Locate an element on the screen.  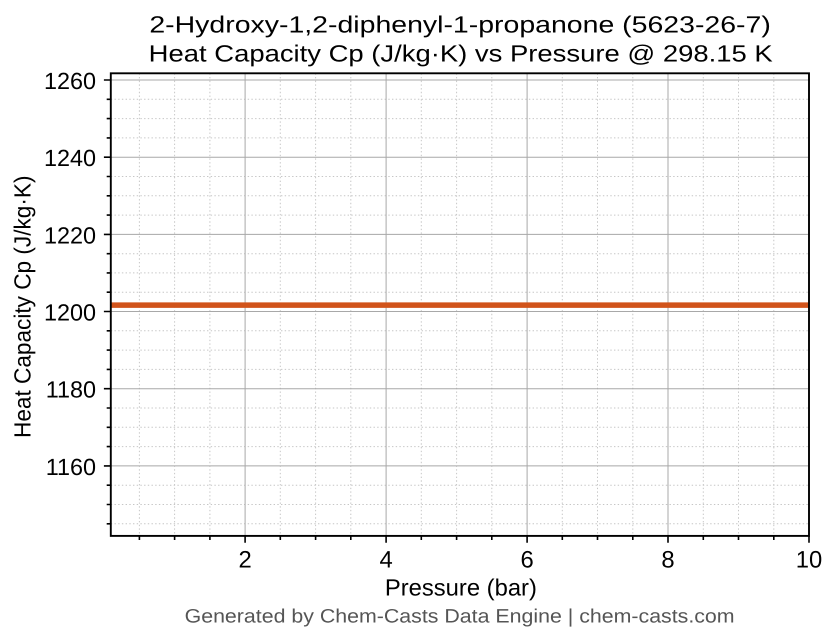
svg-text: 1240 is located at coordinates (70, 158).